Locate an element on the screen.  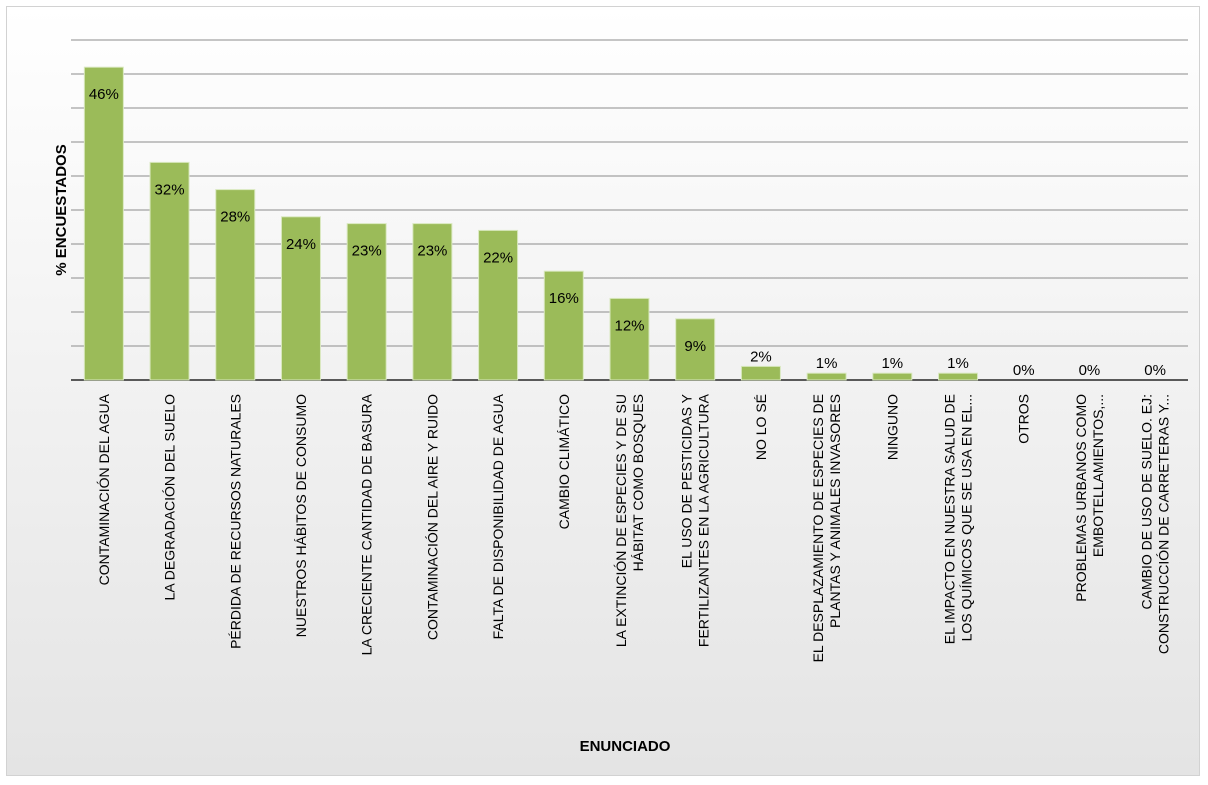
category-label-line: LA CRECIENTE CANTIDAD DE BASURA is located at coordinates (367, 524).